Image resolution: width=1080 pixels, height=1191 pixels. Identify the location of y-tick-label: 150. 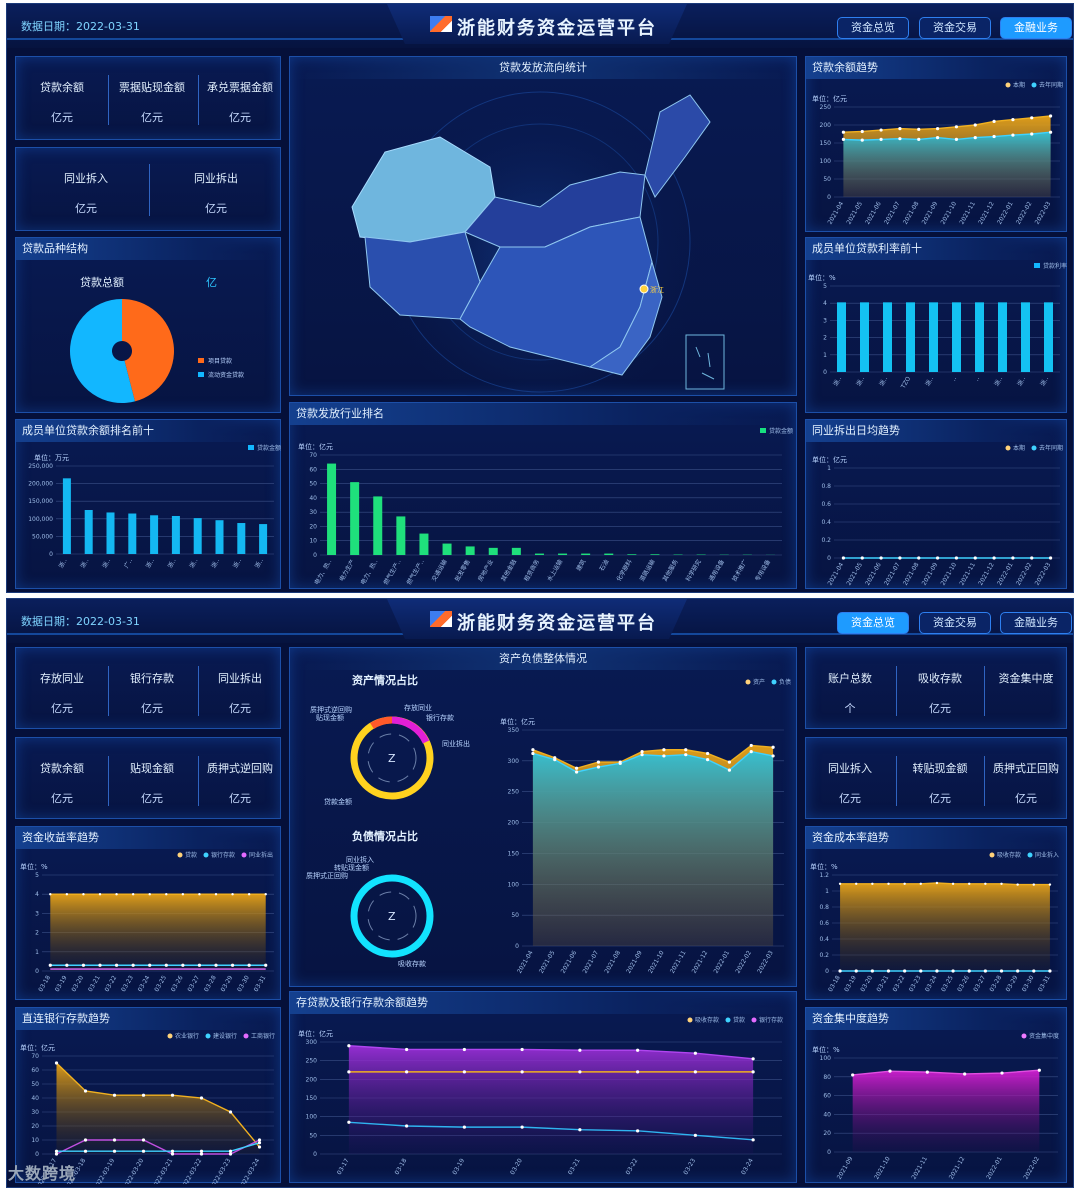
(312, 1098).